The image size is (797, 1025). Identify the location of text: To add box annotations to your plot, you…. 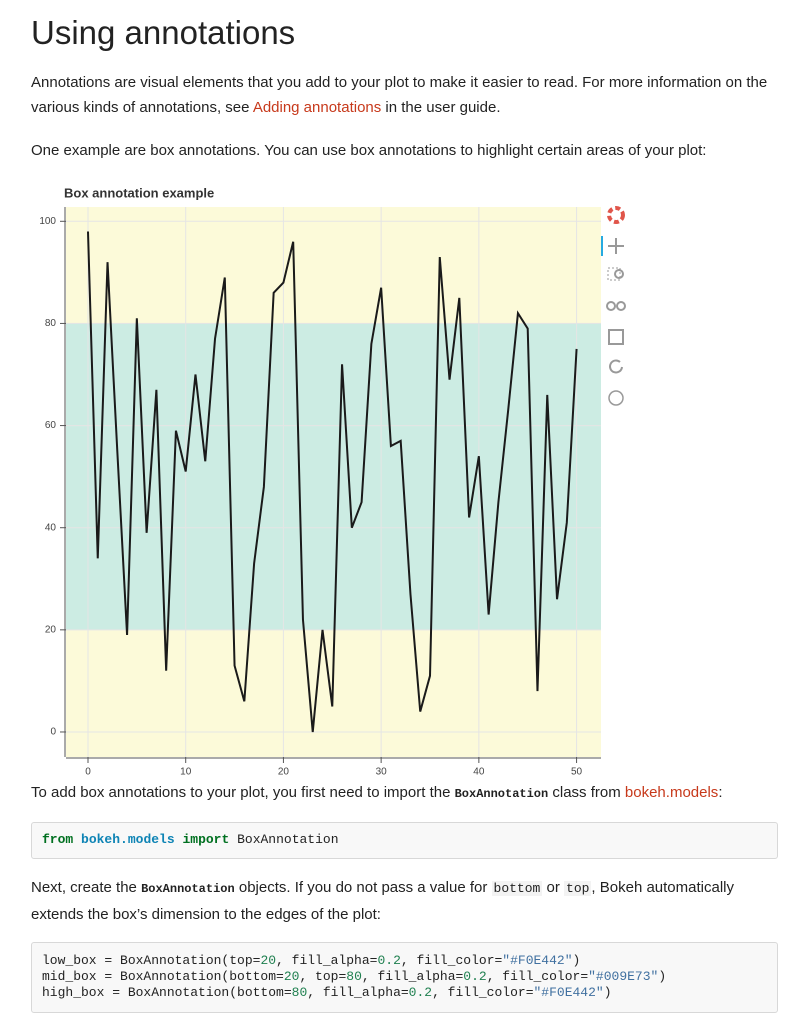
(243, 792).